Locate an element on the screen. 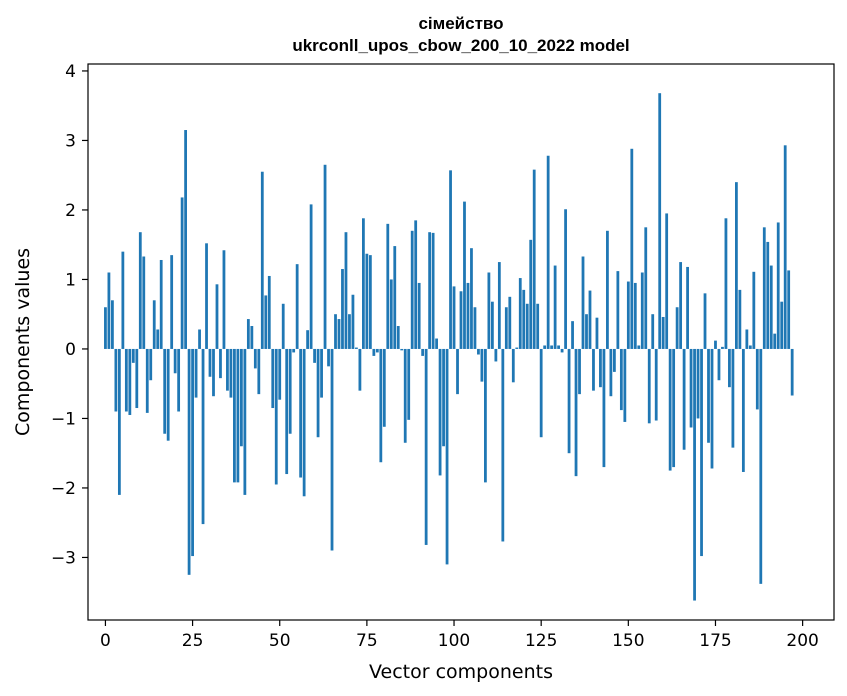  x-tick-label: 125 is located at coordinates (541, 641).